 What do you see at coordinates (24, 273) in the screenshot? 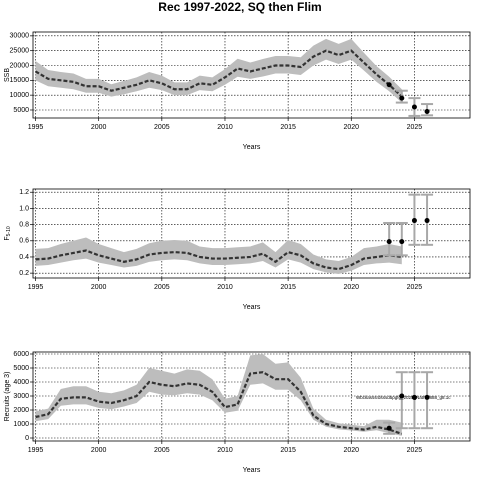
I see `y-tick-label: 0.2` at bounding box center [24, 273].